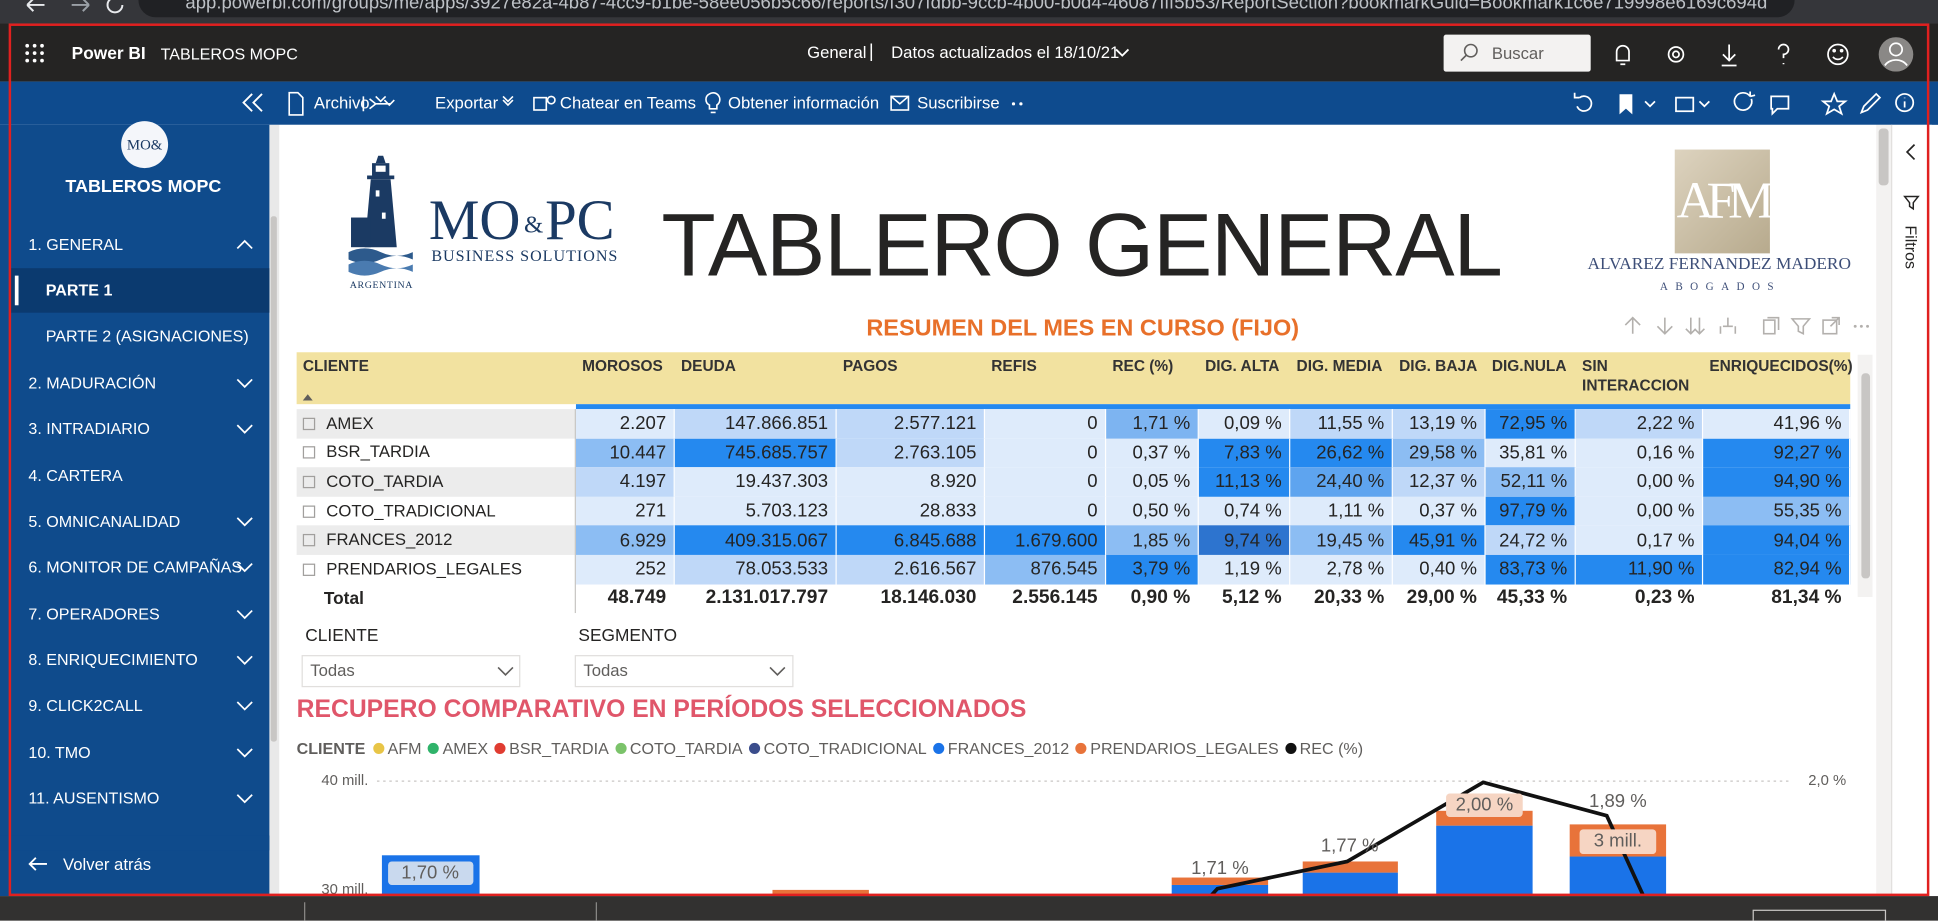  Describe the element at coordinates (1143, 366) in the screenshot. I see `column-header: REC (%)` at that location.